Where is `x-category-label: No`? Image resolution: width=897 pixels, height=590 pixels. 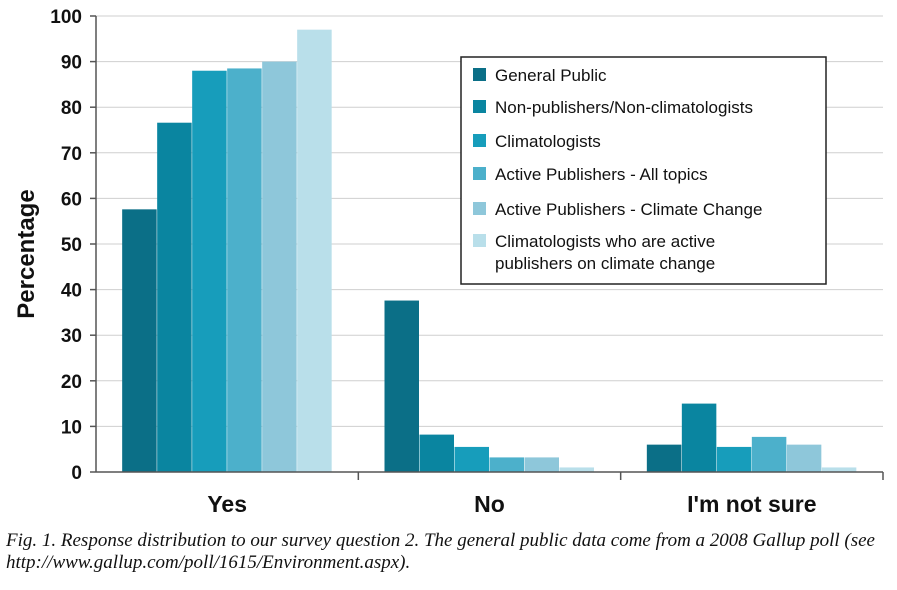 x-category-label: No is located at coordinates (489, 504).